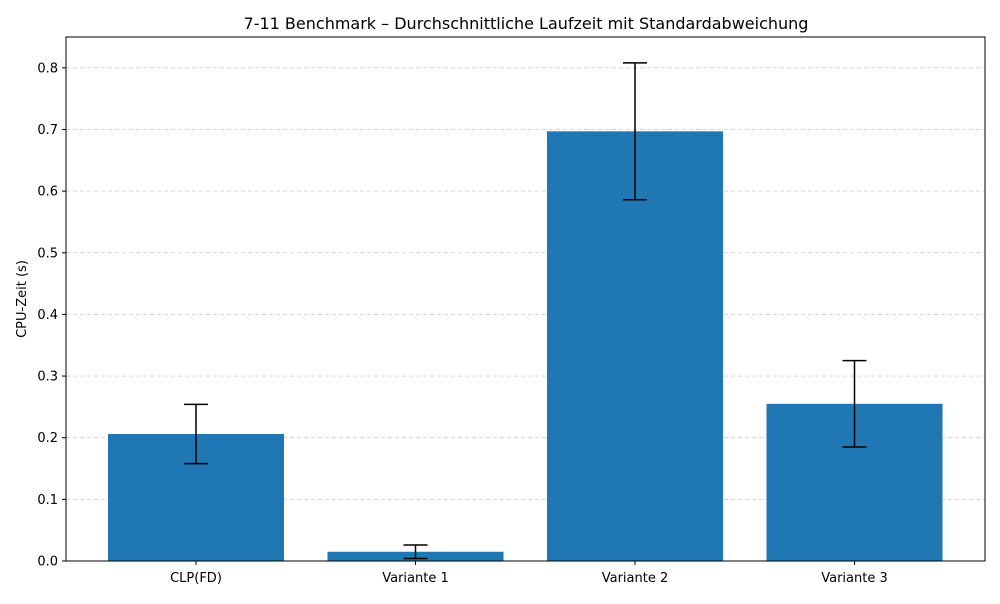 The width and height of the screenshot is (1000, 604). Describe the element at coordinates (47, 438) in the screenshot. I see `y-tick-label: 0.2` at that location.